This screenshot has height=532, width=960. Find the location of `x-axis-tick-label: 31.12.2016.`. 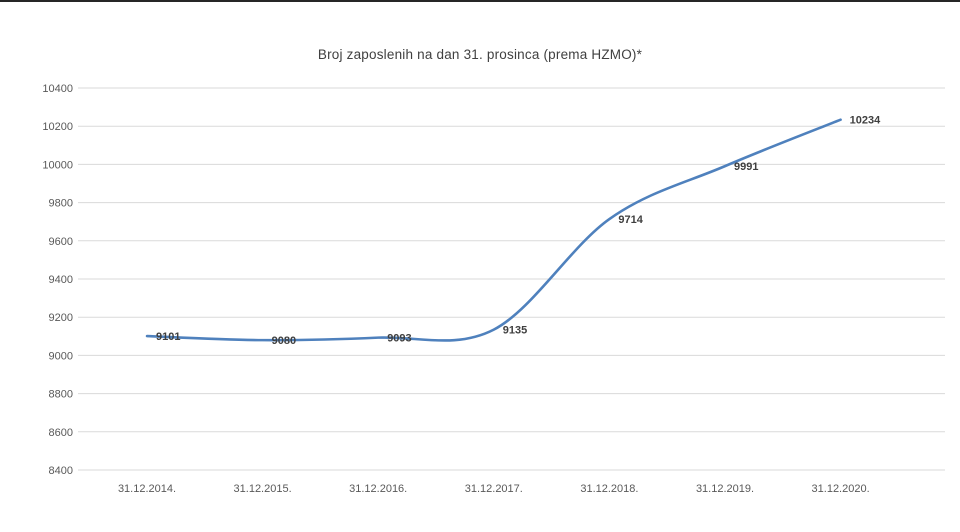

x-axis-tick-label: 31.12.2016. is located at coordinates (378, 489).